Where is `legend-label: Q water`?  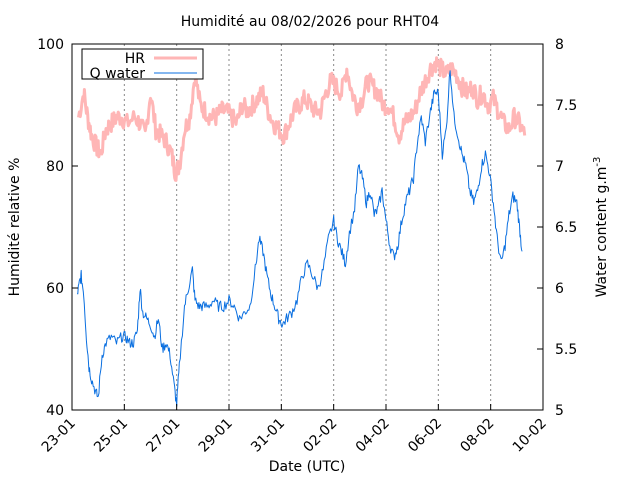 legend-label: Q water is located at coordinates (118, 74).